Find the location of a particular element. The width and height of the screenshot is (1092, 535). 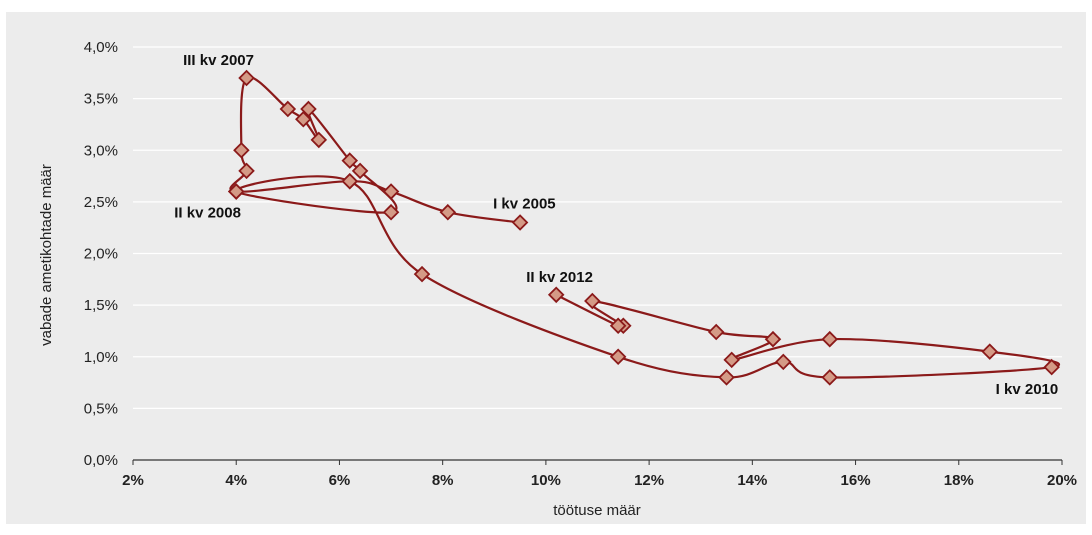

x-tick-label: 16% is located at coordinates (856, 480).